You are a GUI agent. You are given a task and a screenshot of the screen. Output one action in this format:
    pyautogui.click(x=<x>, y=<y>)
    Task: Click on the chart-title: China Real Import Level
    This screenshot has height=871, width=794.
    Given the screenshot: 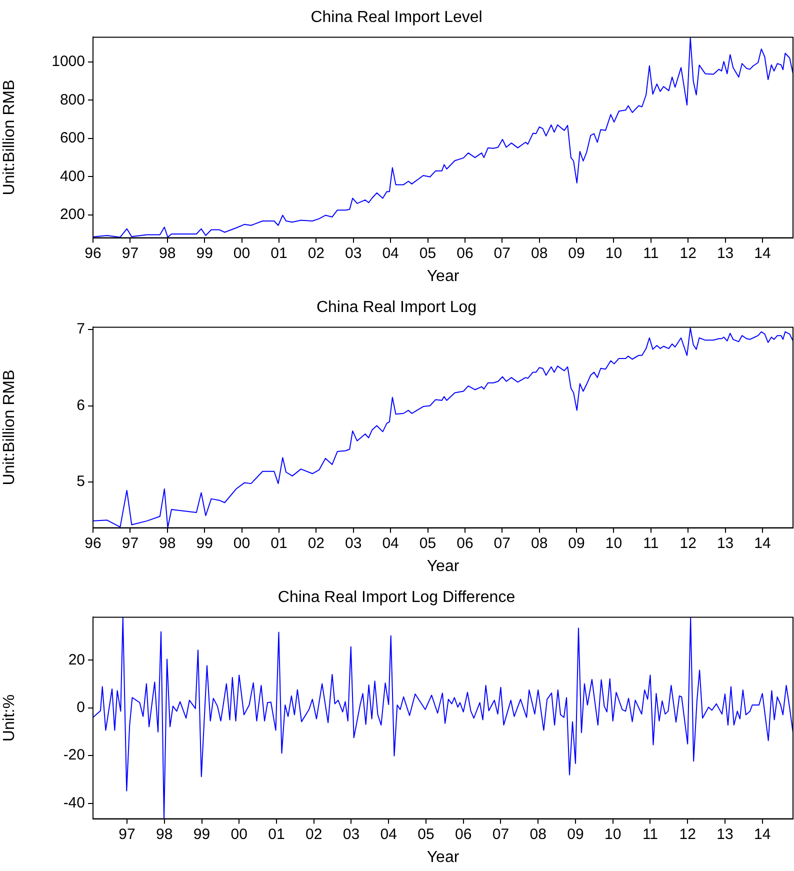 What is the action you would take?
    pyautogui.click(x=396, y=17)
    